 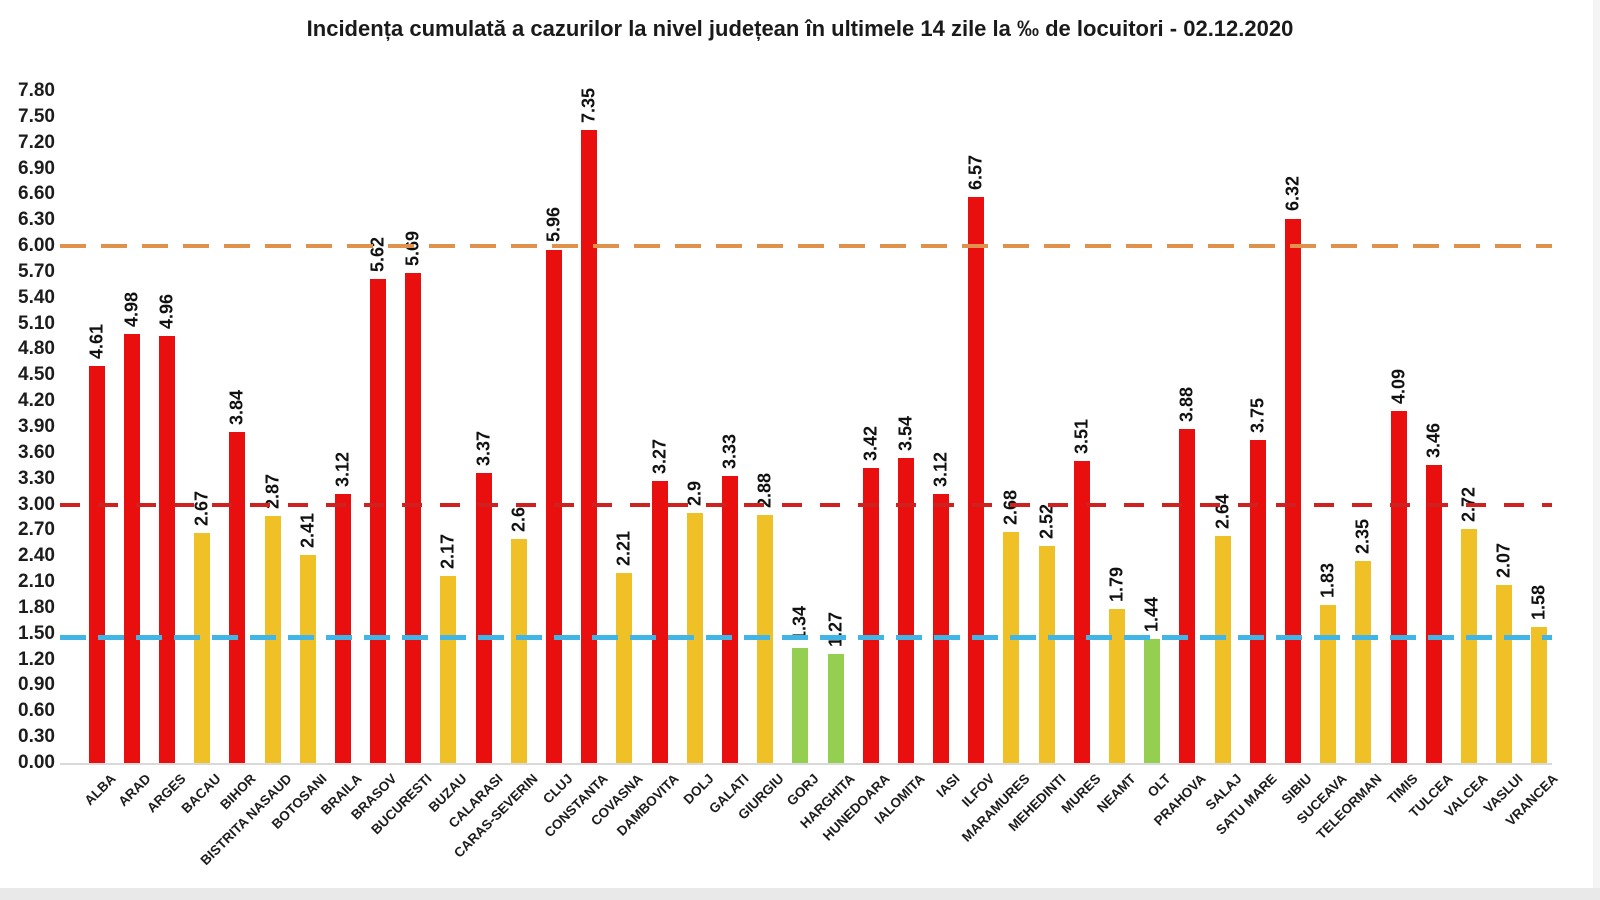 I want to click on y-tick: 0.30, so click(x=36, y=737).